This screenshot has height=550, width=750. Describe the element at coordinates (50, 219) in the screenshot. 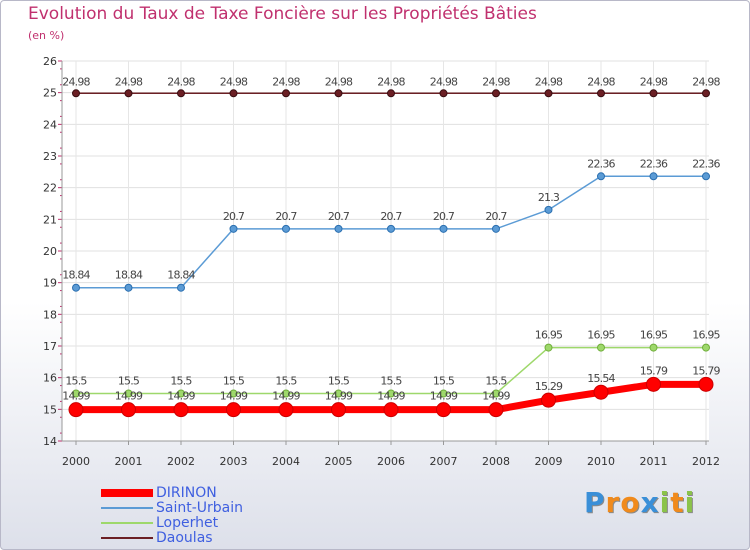

I see `y-tick-label: 21` at that location.